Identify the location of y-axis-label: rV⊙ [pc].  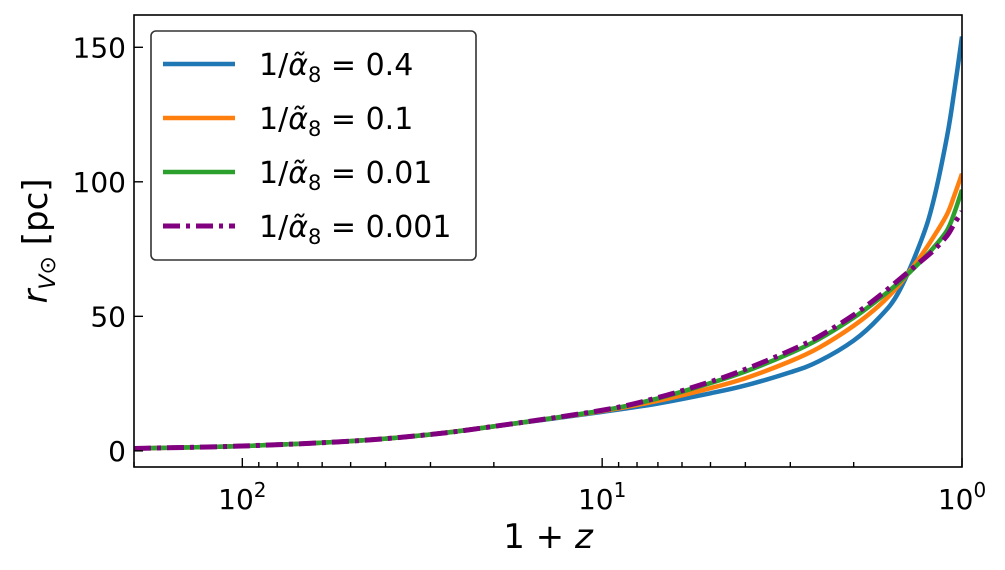
(38, 240).